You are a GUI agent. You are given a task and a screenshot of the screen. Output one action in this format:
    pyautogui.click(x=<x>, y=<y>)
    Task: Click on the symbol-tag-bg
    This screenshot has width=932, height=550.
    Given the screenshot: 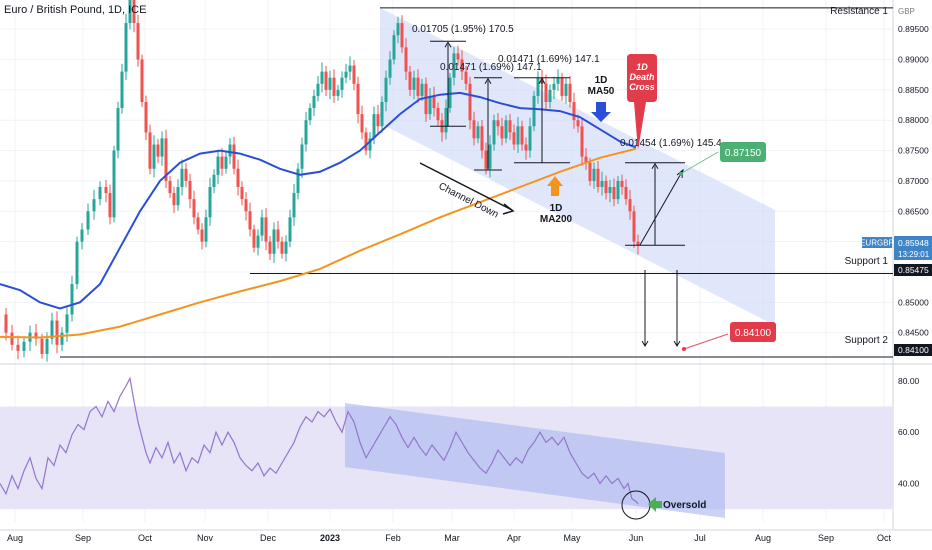 What is the action you would take?
    pyautogui.click(x=877, y=242)
    